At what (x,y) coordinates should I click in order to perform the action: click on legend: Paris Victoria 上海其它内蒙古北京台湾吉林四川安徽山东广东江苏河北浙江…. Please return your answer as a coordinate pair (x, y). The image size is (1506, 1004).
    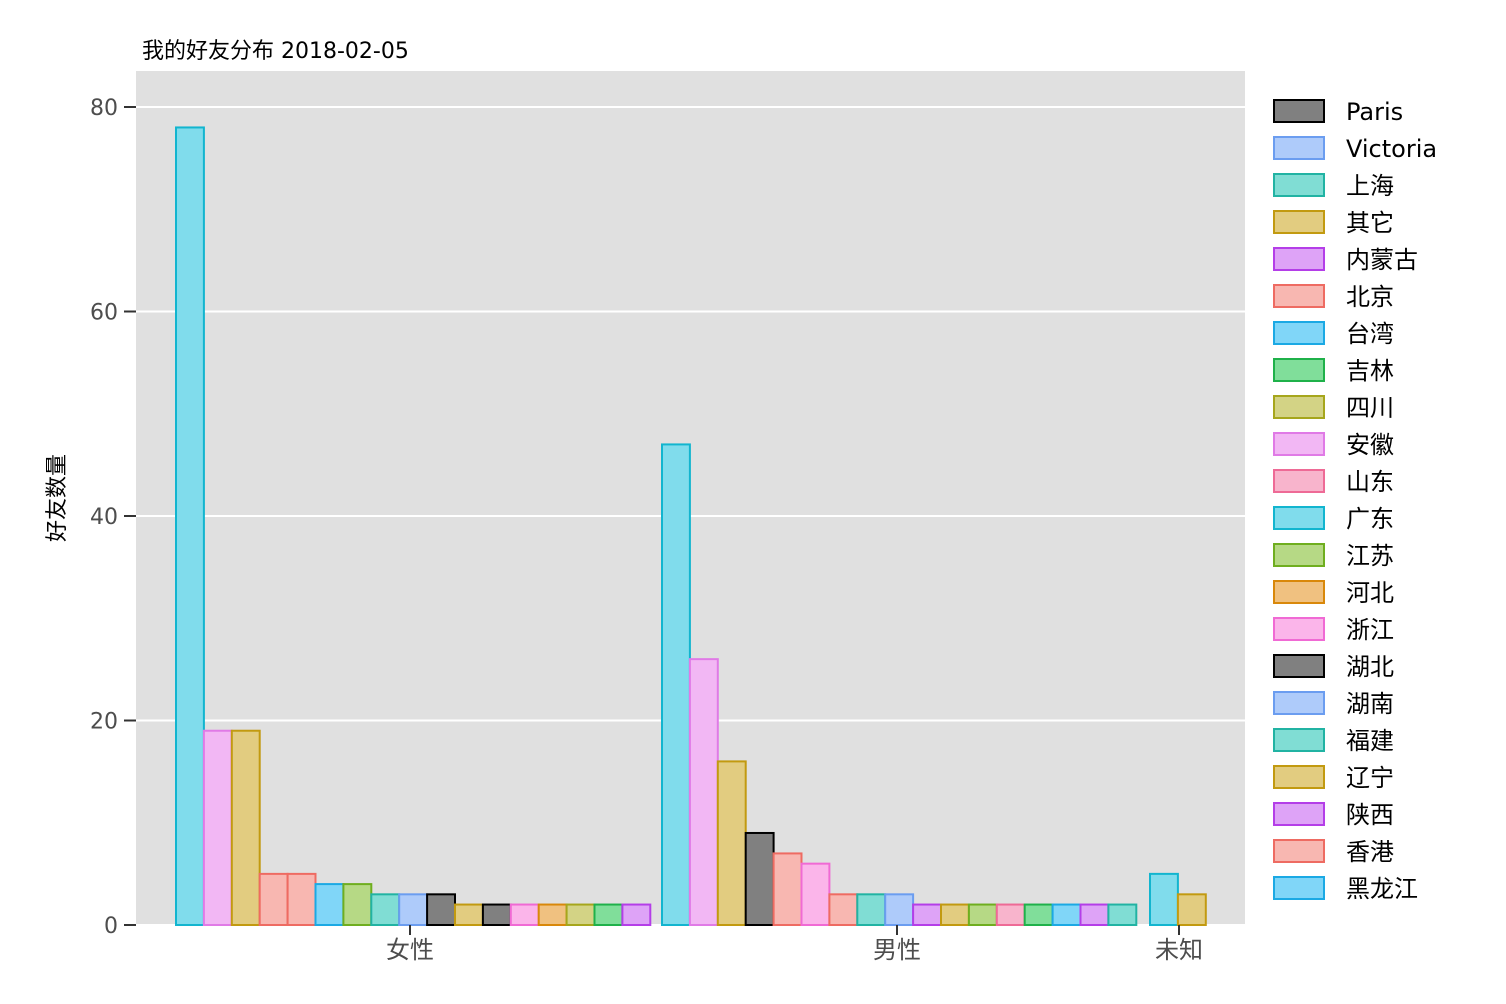
    Looking at the image, I should click on (1355, 500).